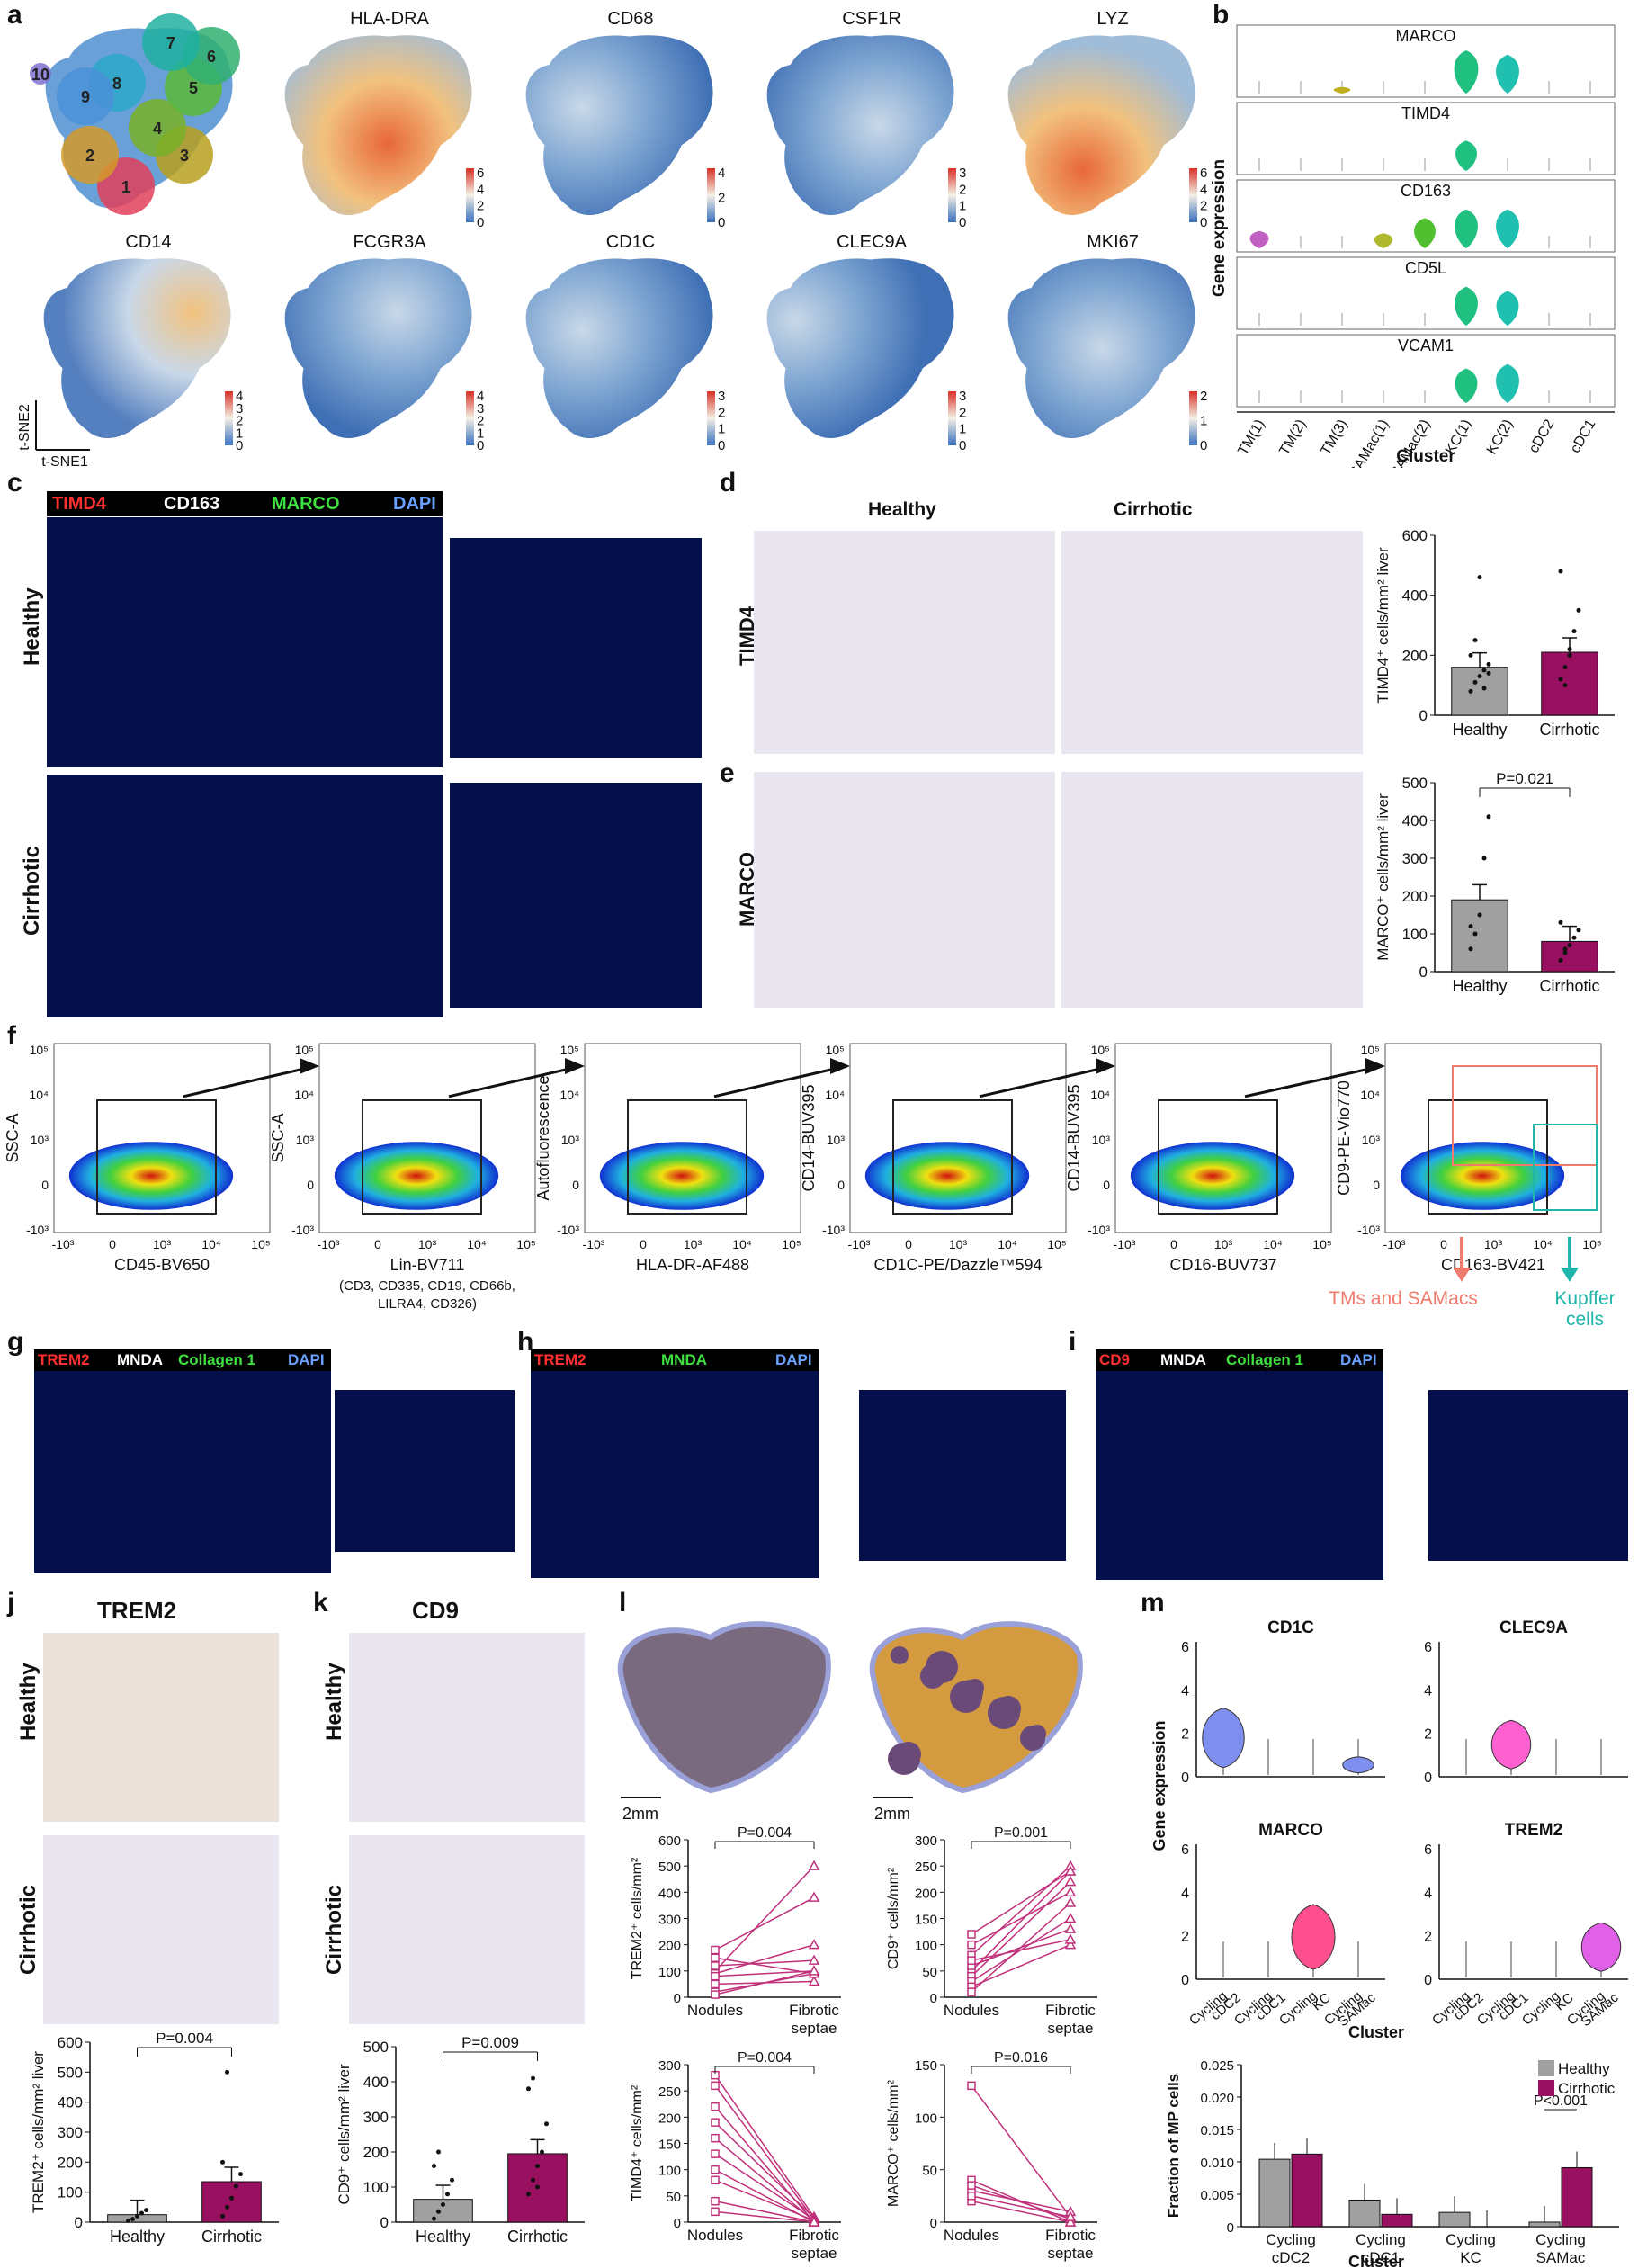 This screenshot has width=1638, height=2268. Describe the element at coordinates (1217, 2130) in the screenshot. I see `bar-y-tick-label: 0.015` at that location.